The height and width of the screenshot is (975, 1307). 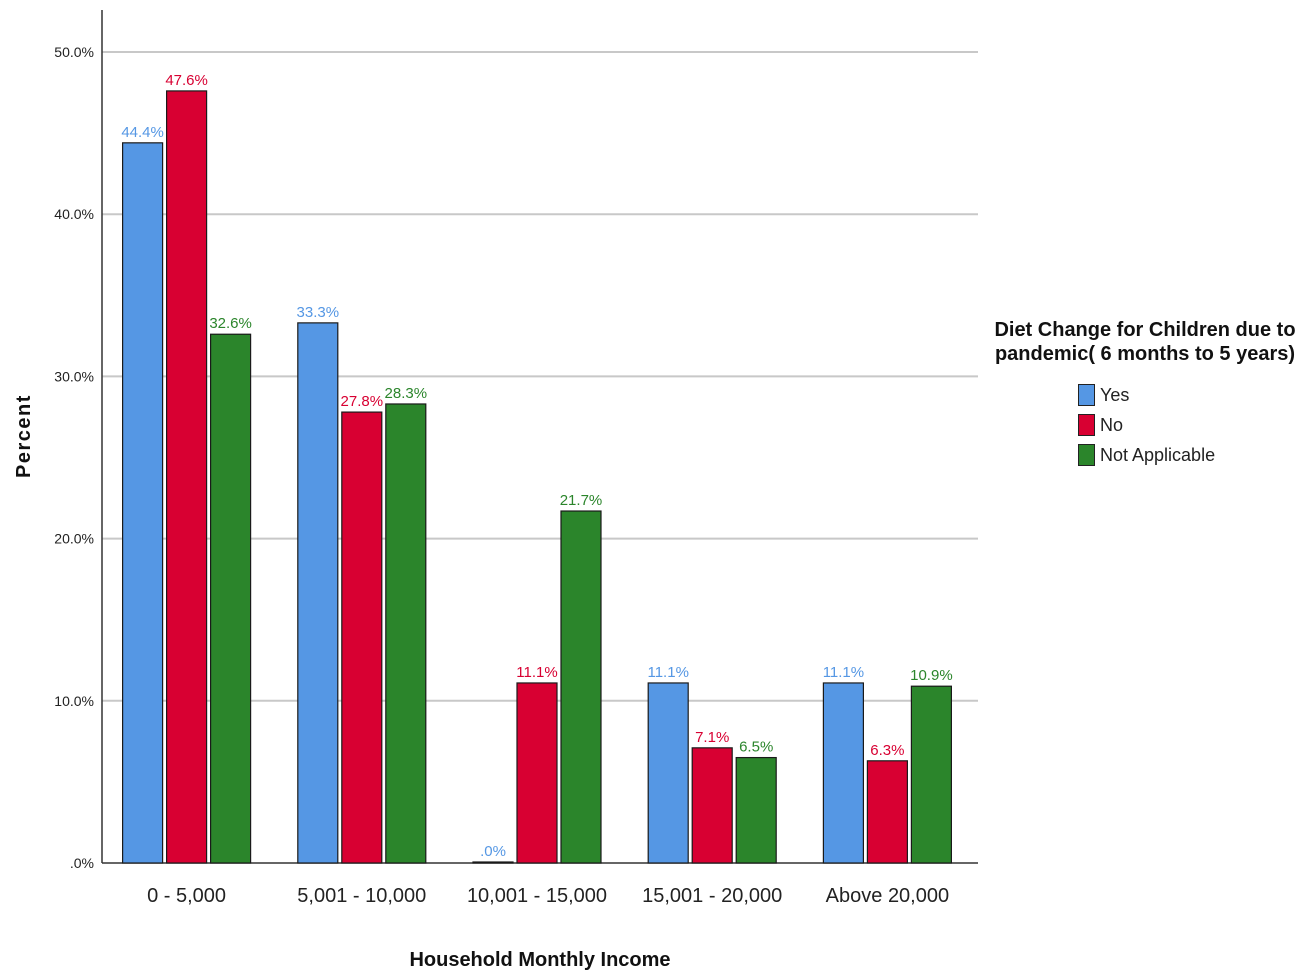 I want to click on data-label: 44.4%, so click(x=142, y=132).